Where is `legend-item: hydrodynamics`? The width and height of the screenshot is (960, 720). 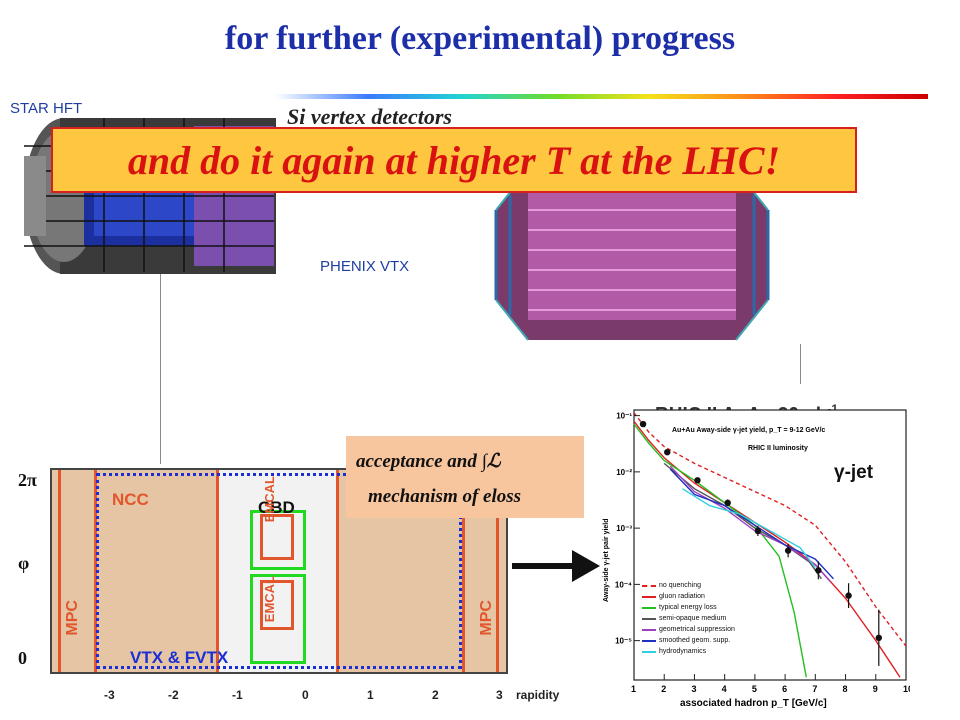 legend-item: hydrodynamics is located at coordinates (704, 651).